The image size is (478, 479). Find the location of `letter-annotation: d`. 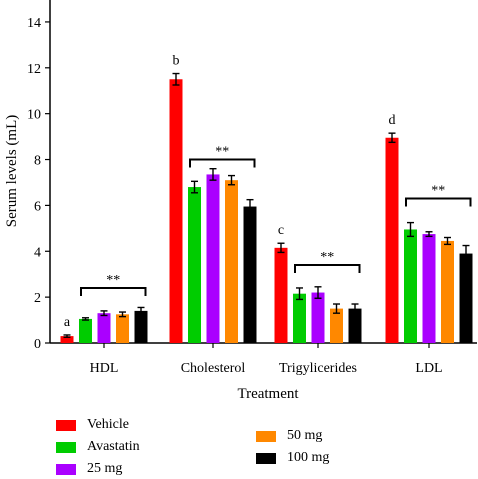

letter-annotation: d is located at coordinates (392, 120).